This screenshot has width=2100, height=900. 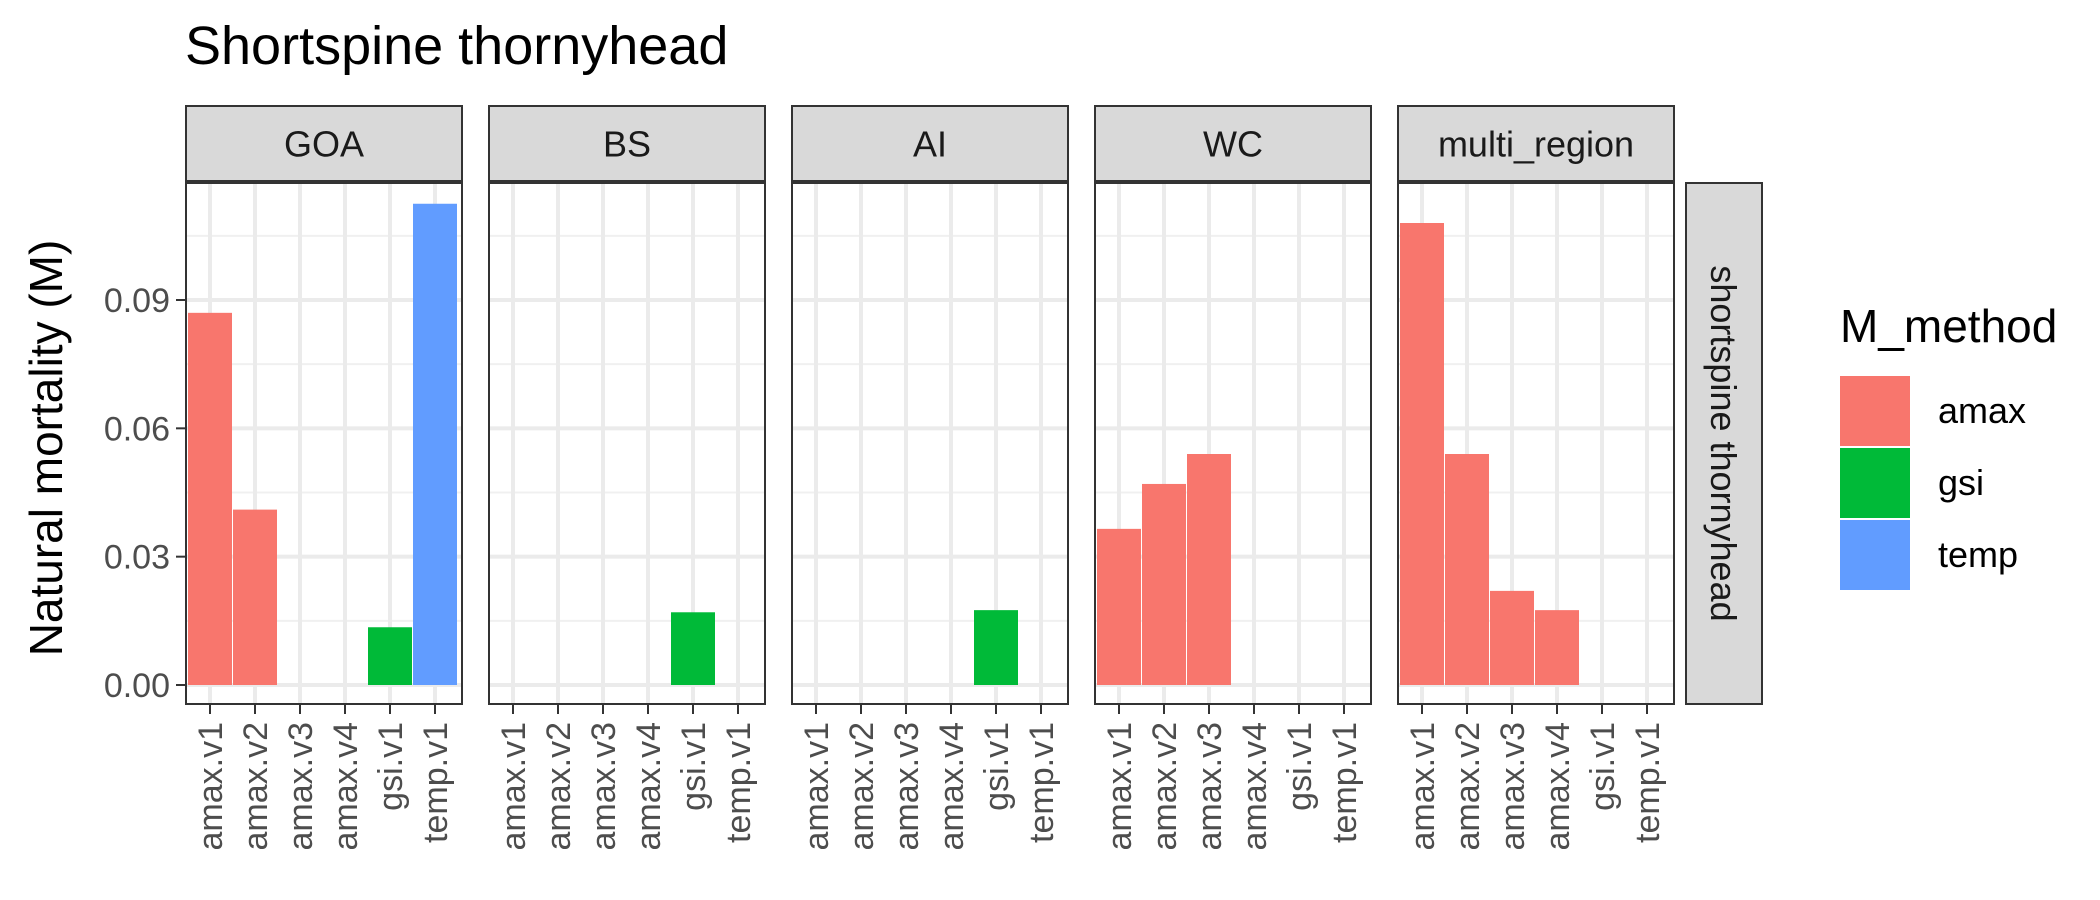 I want to click on facet-strip-label: multi_region, so click(x=1536, y=144).